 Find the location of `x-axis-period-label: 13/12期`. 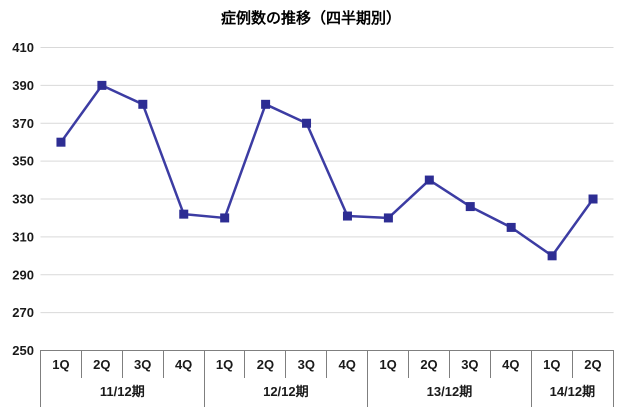

x-axis-period-label: 13/12期 is located at coordinates (449, 391).